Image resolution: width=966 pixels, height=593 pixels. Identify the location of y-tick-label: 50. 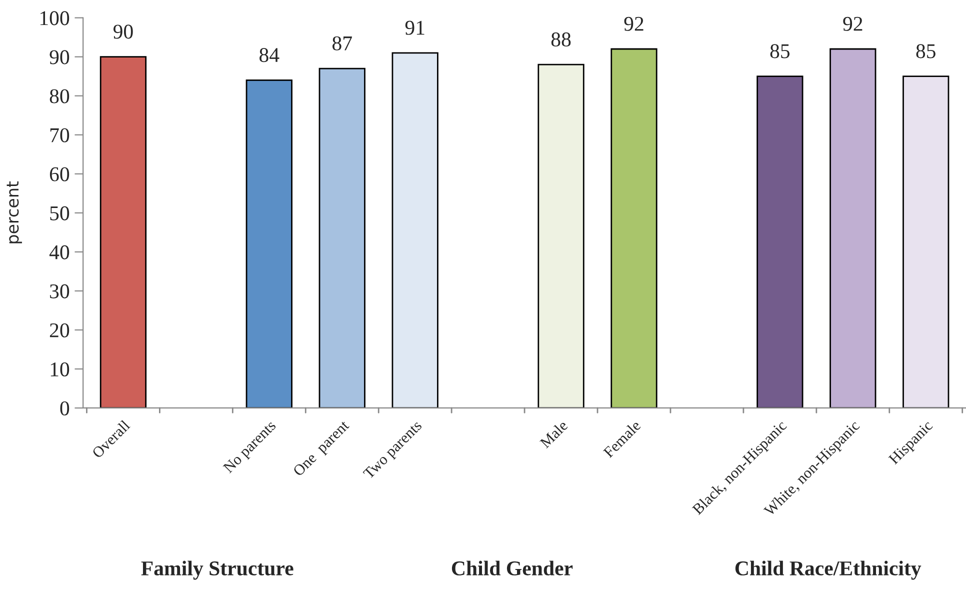
(60, 213).